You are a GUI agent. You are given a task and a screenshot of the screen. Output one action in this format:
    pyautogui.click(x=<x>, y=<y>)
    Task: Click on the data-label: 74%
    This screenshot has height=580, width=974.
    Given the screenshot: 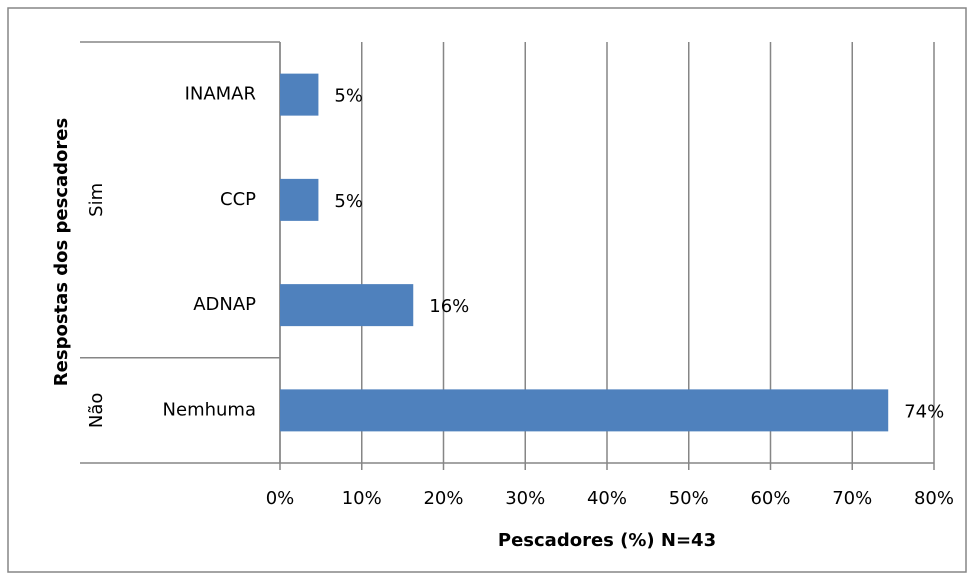 What is the action you would take?
    pyautogui.click(x=924, y=411)
    